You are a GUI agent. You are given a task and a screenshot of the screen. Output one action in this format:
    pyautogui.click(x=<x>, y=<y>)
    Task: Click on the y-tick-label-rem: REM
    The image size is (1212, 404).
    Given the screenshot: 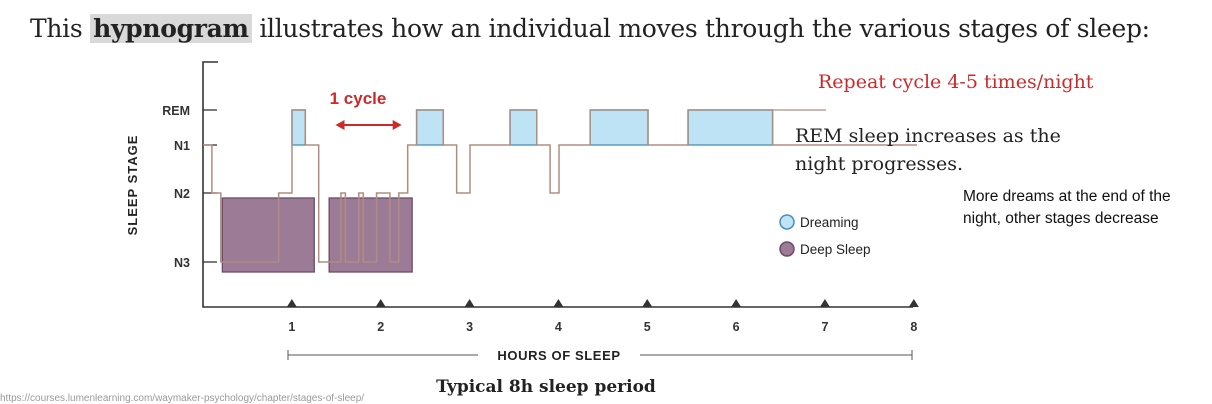 What is the action you would take?
    pyautogui.click(x=176, y=111)
    